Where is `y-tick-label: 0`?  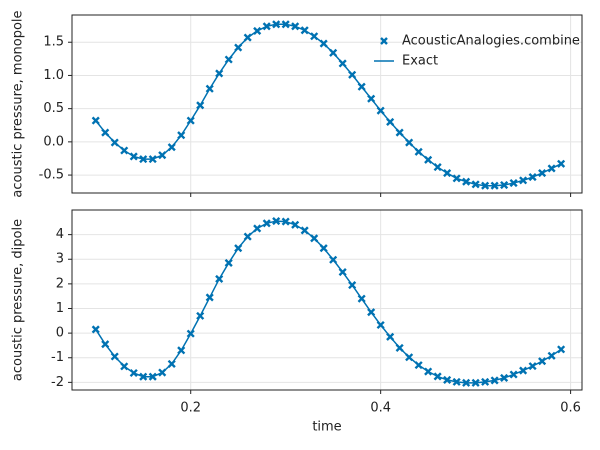 y-tick-label: 0 is located at coordinates (60, 333).